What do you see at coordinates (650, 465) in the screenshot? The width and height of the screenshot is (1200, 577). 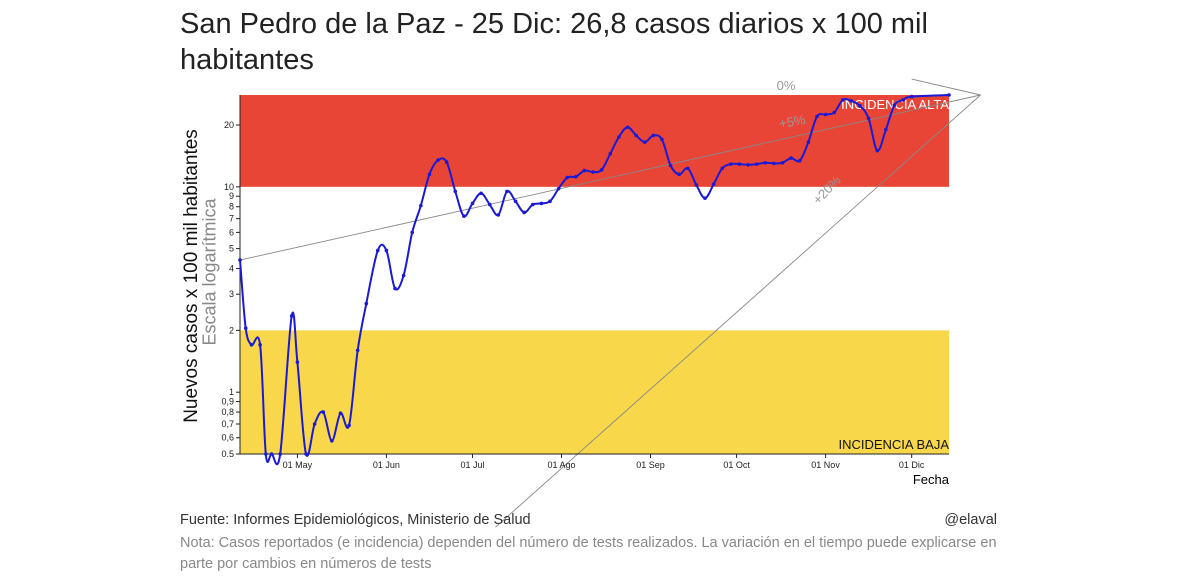 I see `x-tick-label: 01 Sep` at bounding box center [650, 465].